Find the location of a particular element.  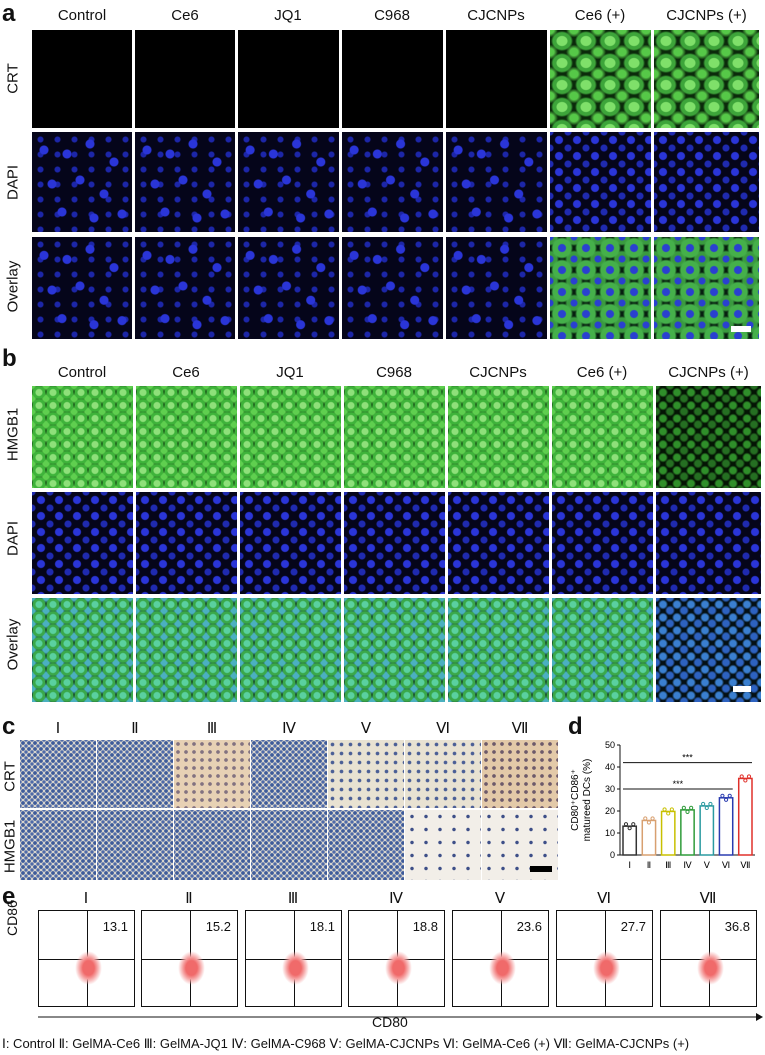

flow-plot: 36.8 is located at coordinates (708, 958).